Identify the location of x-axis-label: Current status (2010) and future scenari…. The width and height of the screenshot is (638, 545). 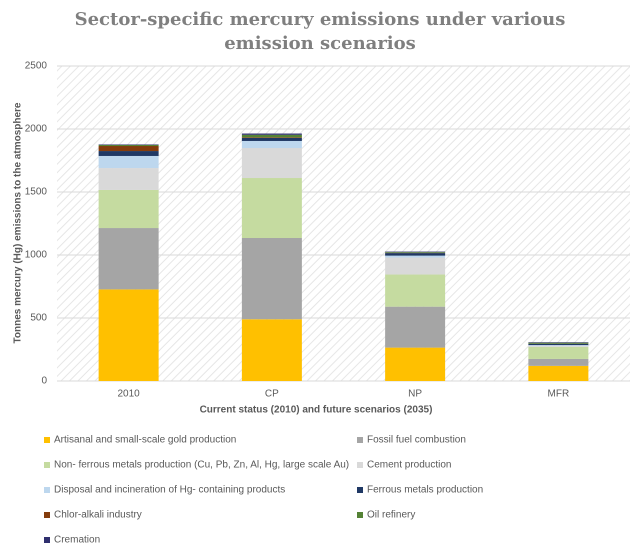
(316, 410).